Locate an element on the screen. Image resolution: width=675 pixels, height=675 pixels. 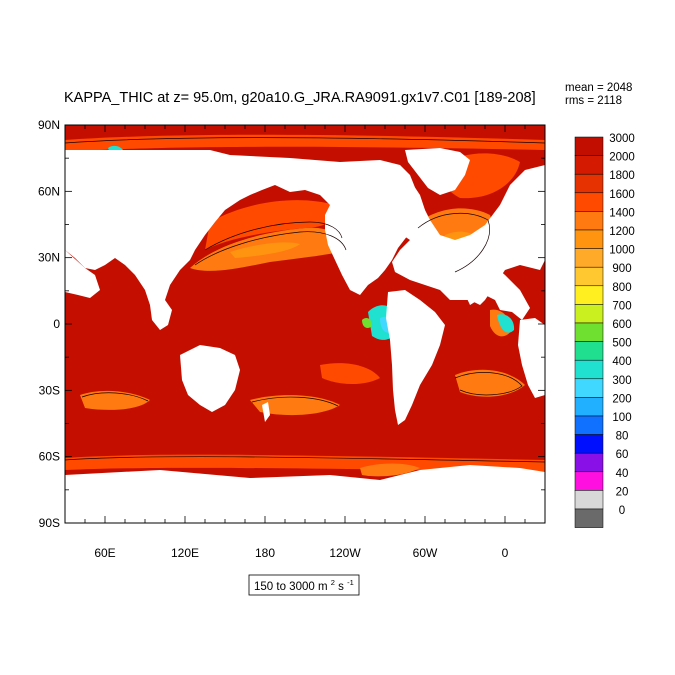
peru-green-patch is located at coordinates (367, 323).